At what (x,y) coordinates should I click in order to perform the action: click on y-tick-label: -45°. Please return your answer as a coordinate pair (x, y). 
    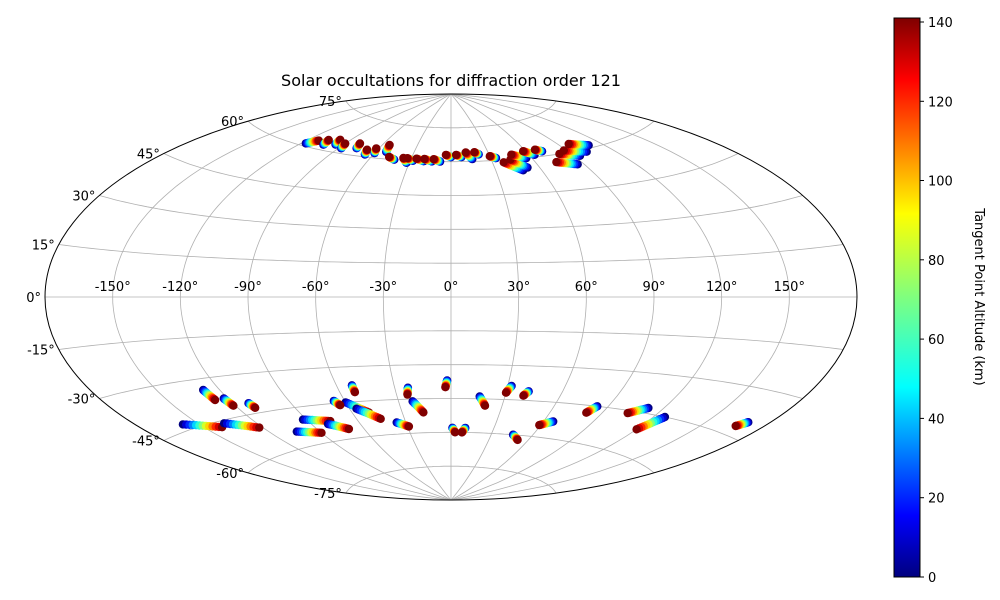
    Looking at the image, I should click on (146, 442).